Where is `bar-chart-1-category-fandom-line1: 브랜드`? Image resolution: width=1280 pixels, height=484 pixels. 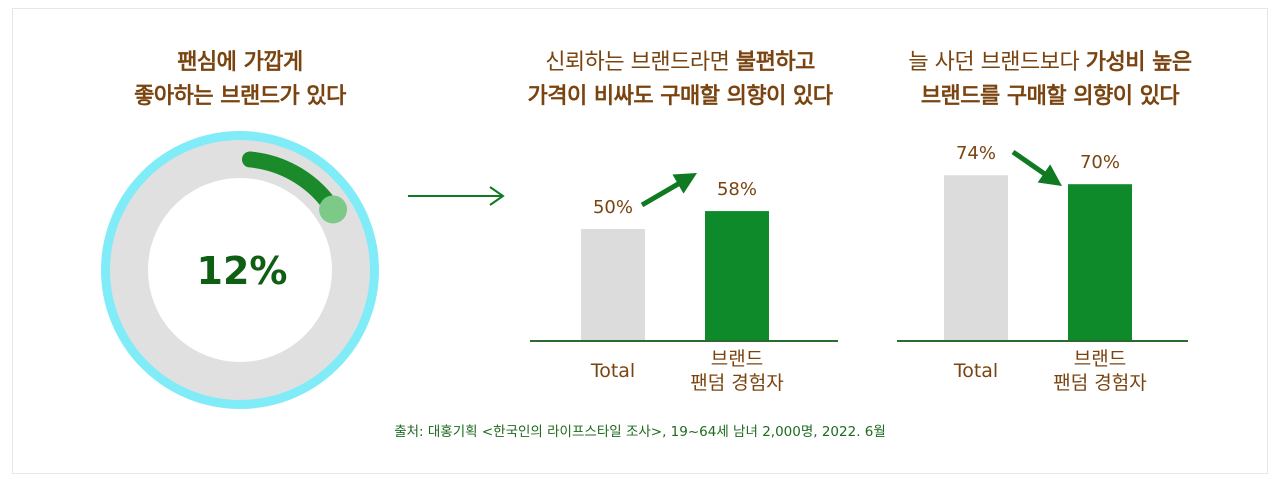
bar-chart-1-category-fandom-line1: 브랜드 is located at coordinates (737, 359).